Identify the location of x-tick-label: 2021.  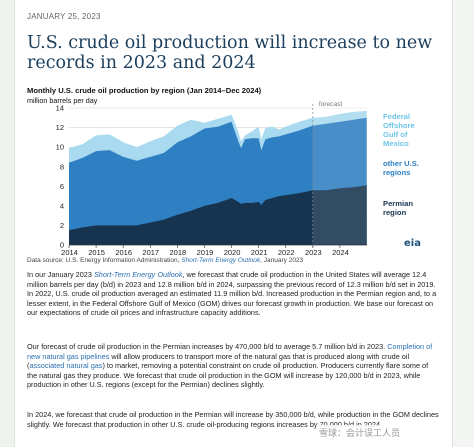
(259, 252).